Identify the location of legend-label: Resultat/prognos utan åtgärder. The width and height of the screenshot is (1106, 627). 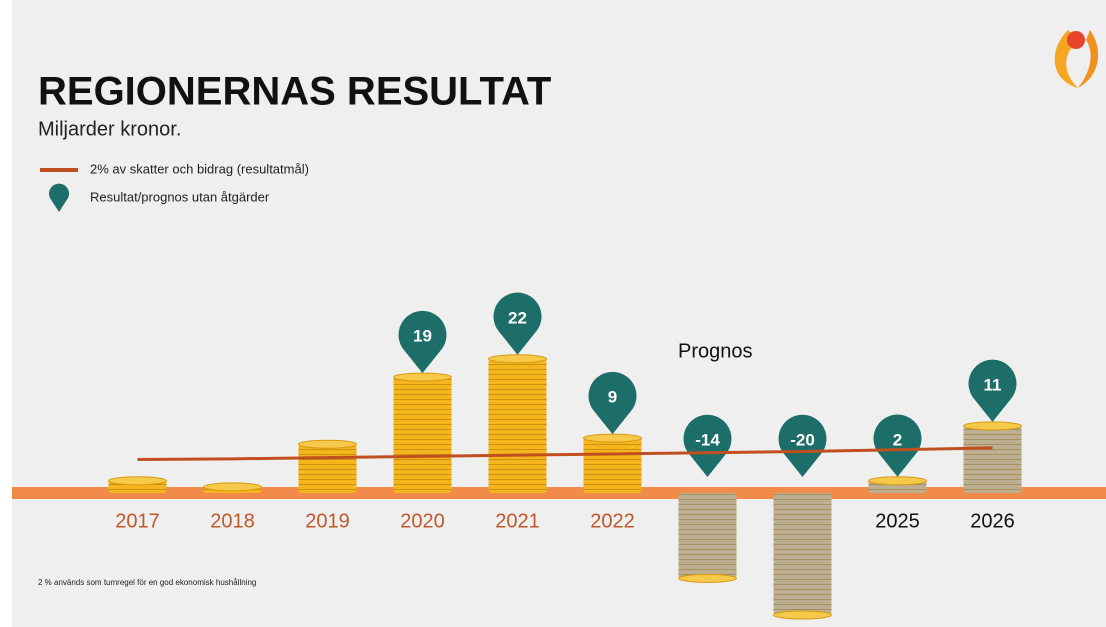
(180, 196).